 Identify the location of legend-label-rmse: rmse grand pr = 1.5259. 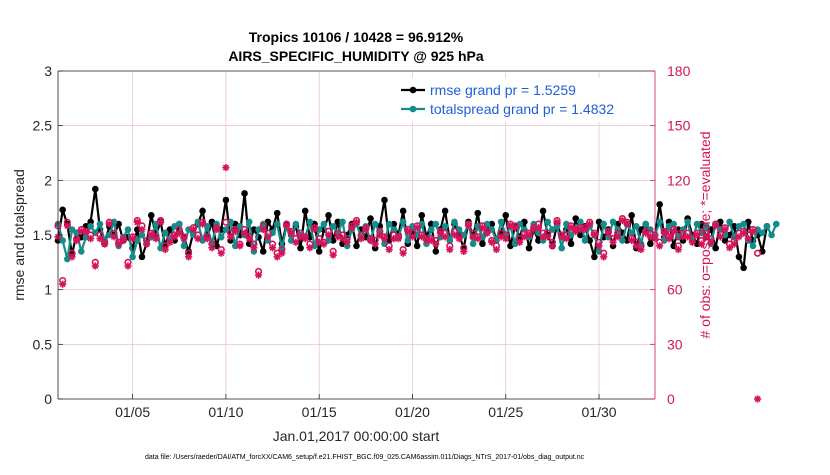
(503, 90).